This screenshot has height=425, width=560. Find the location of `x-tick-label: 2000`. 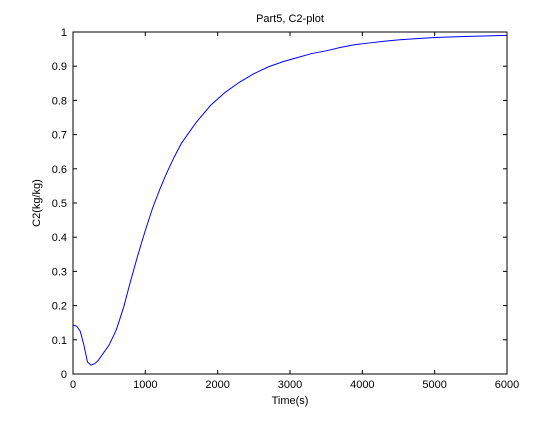

x-tick-label: 2000 is located at coordinates (217, 385).